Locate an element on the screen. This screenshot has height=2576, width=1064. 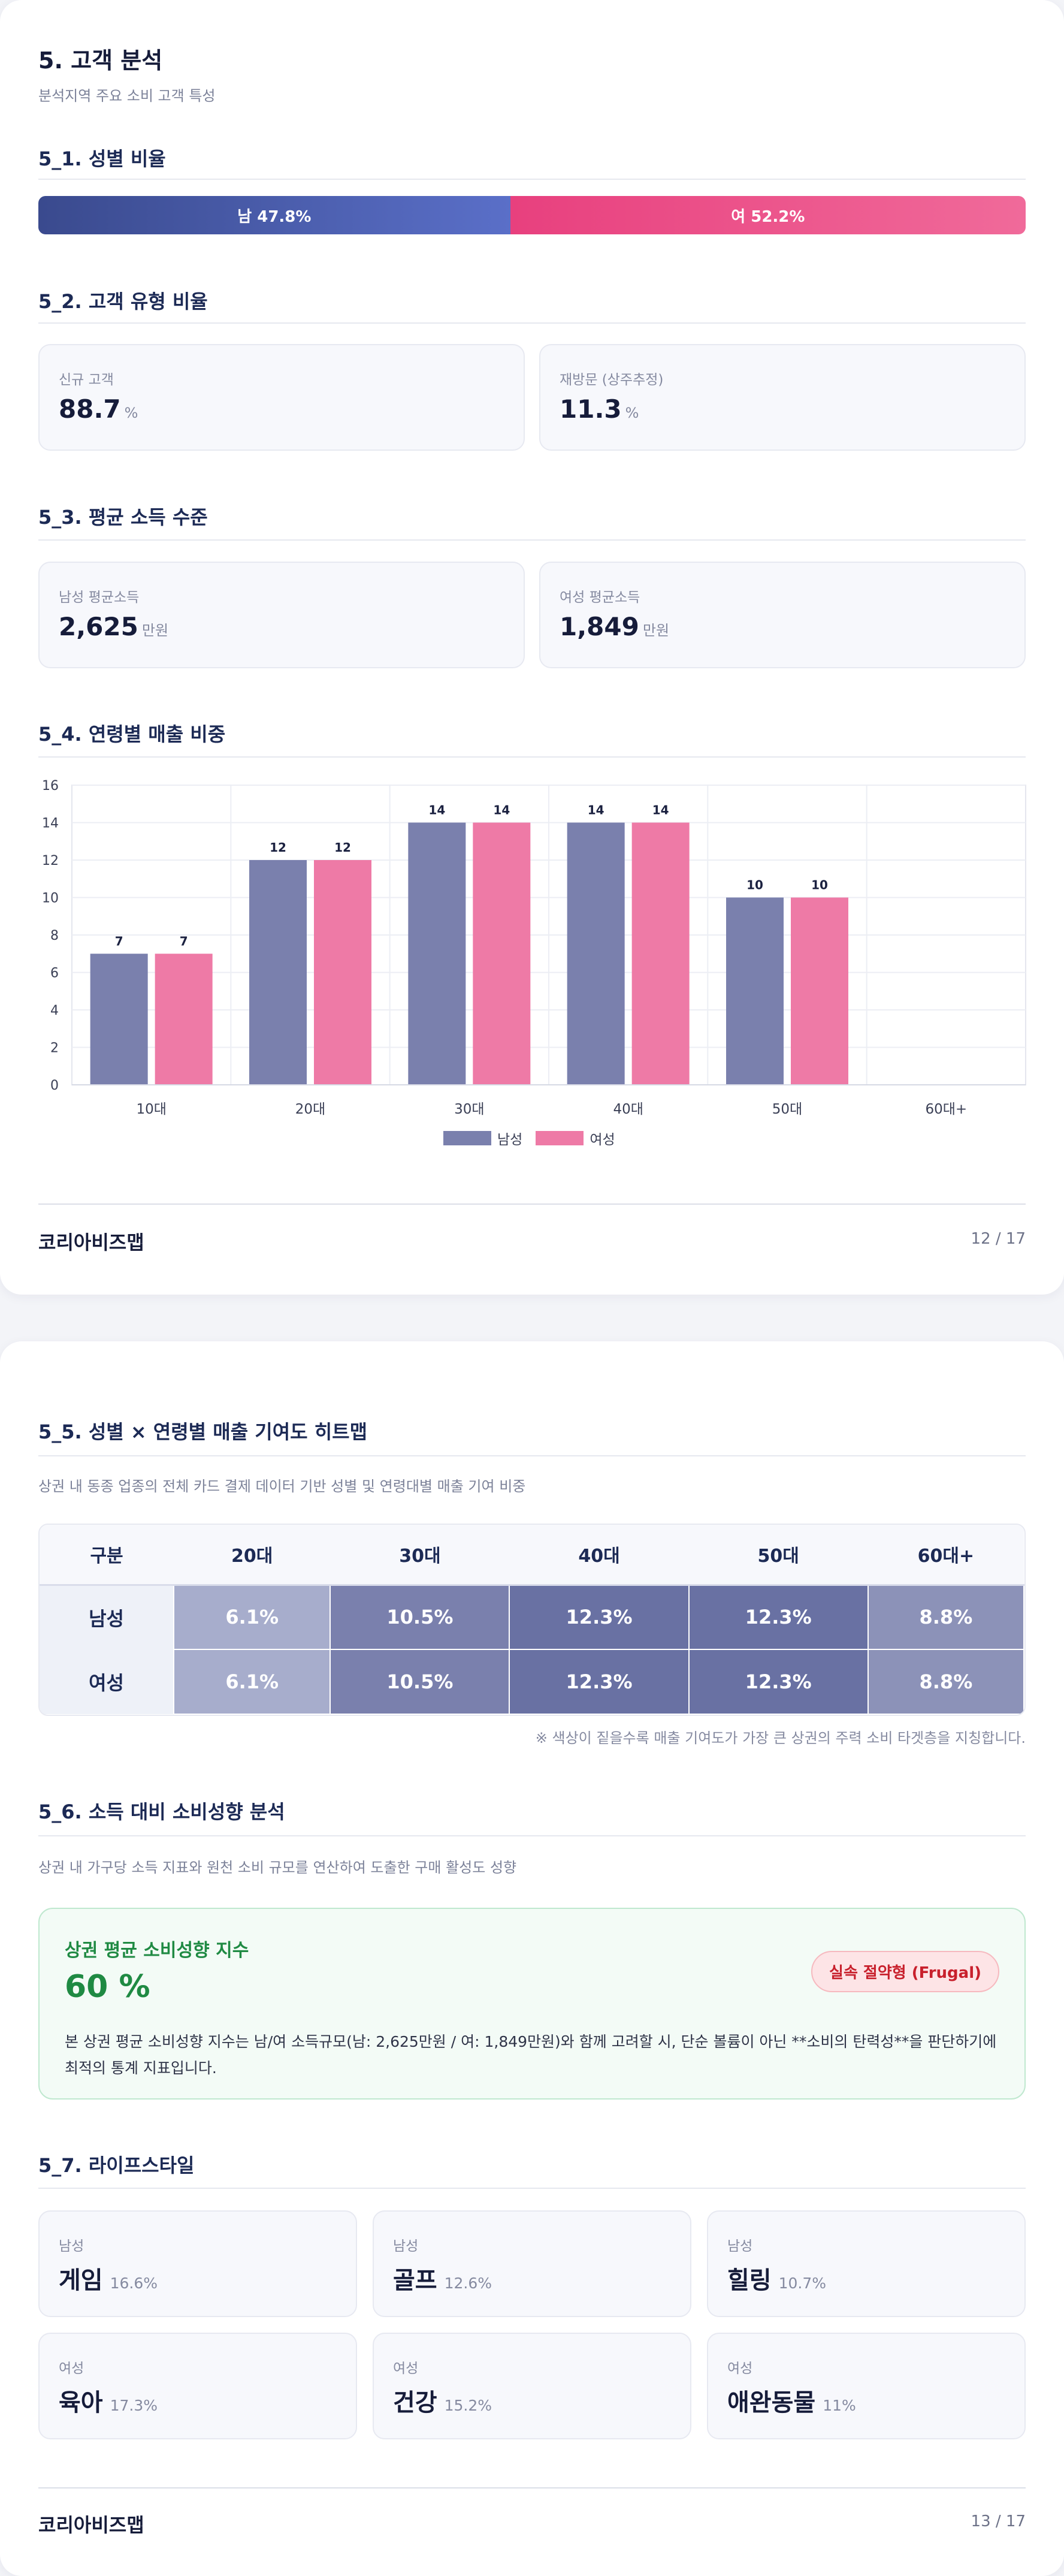
female-income-card: 여성 평균소득 1,849 만원 is located at coordinates (782, 615).